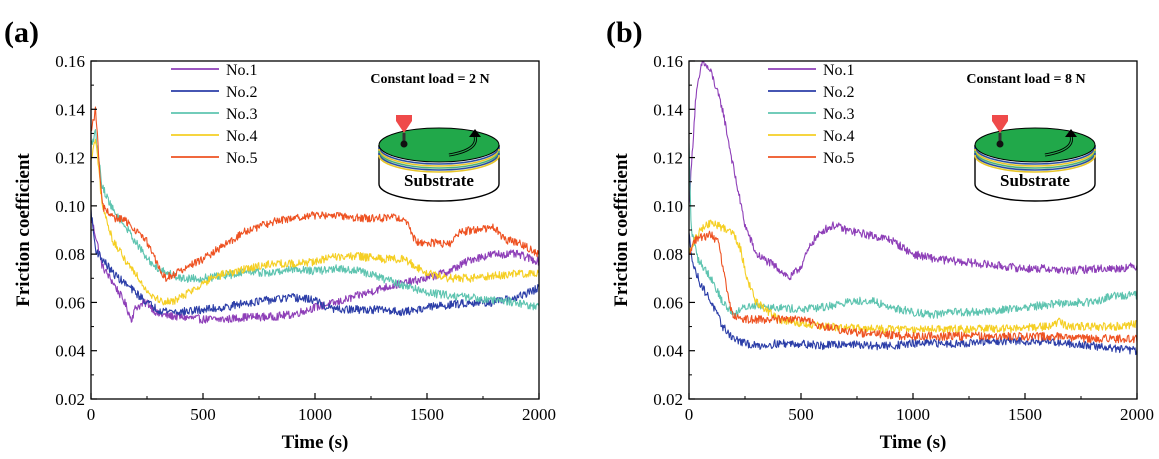  Describe the element at coordinates (21, 32) in the screenshot. I see `panel-label: (a)` at that location.